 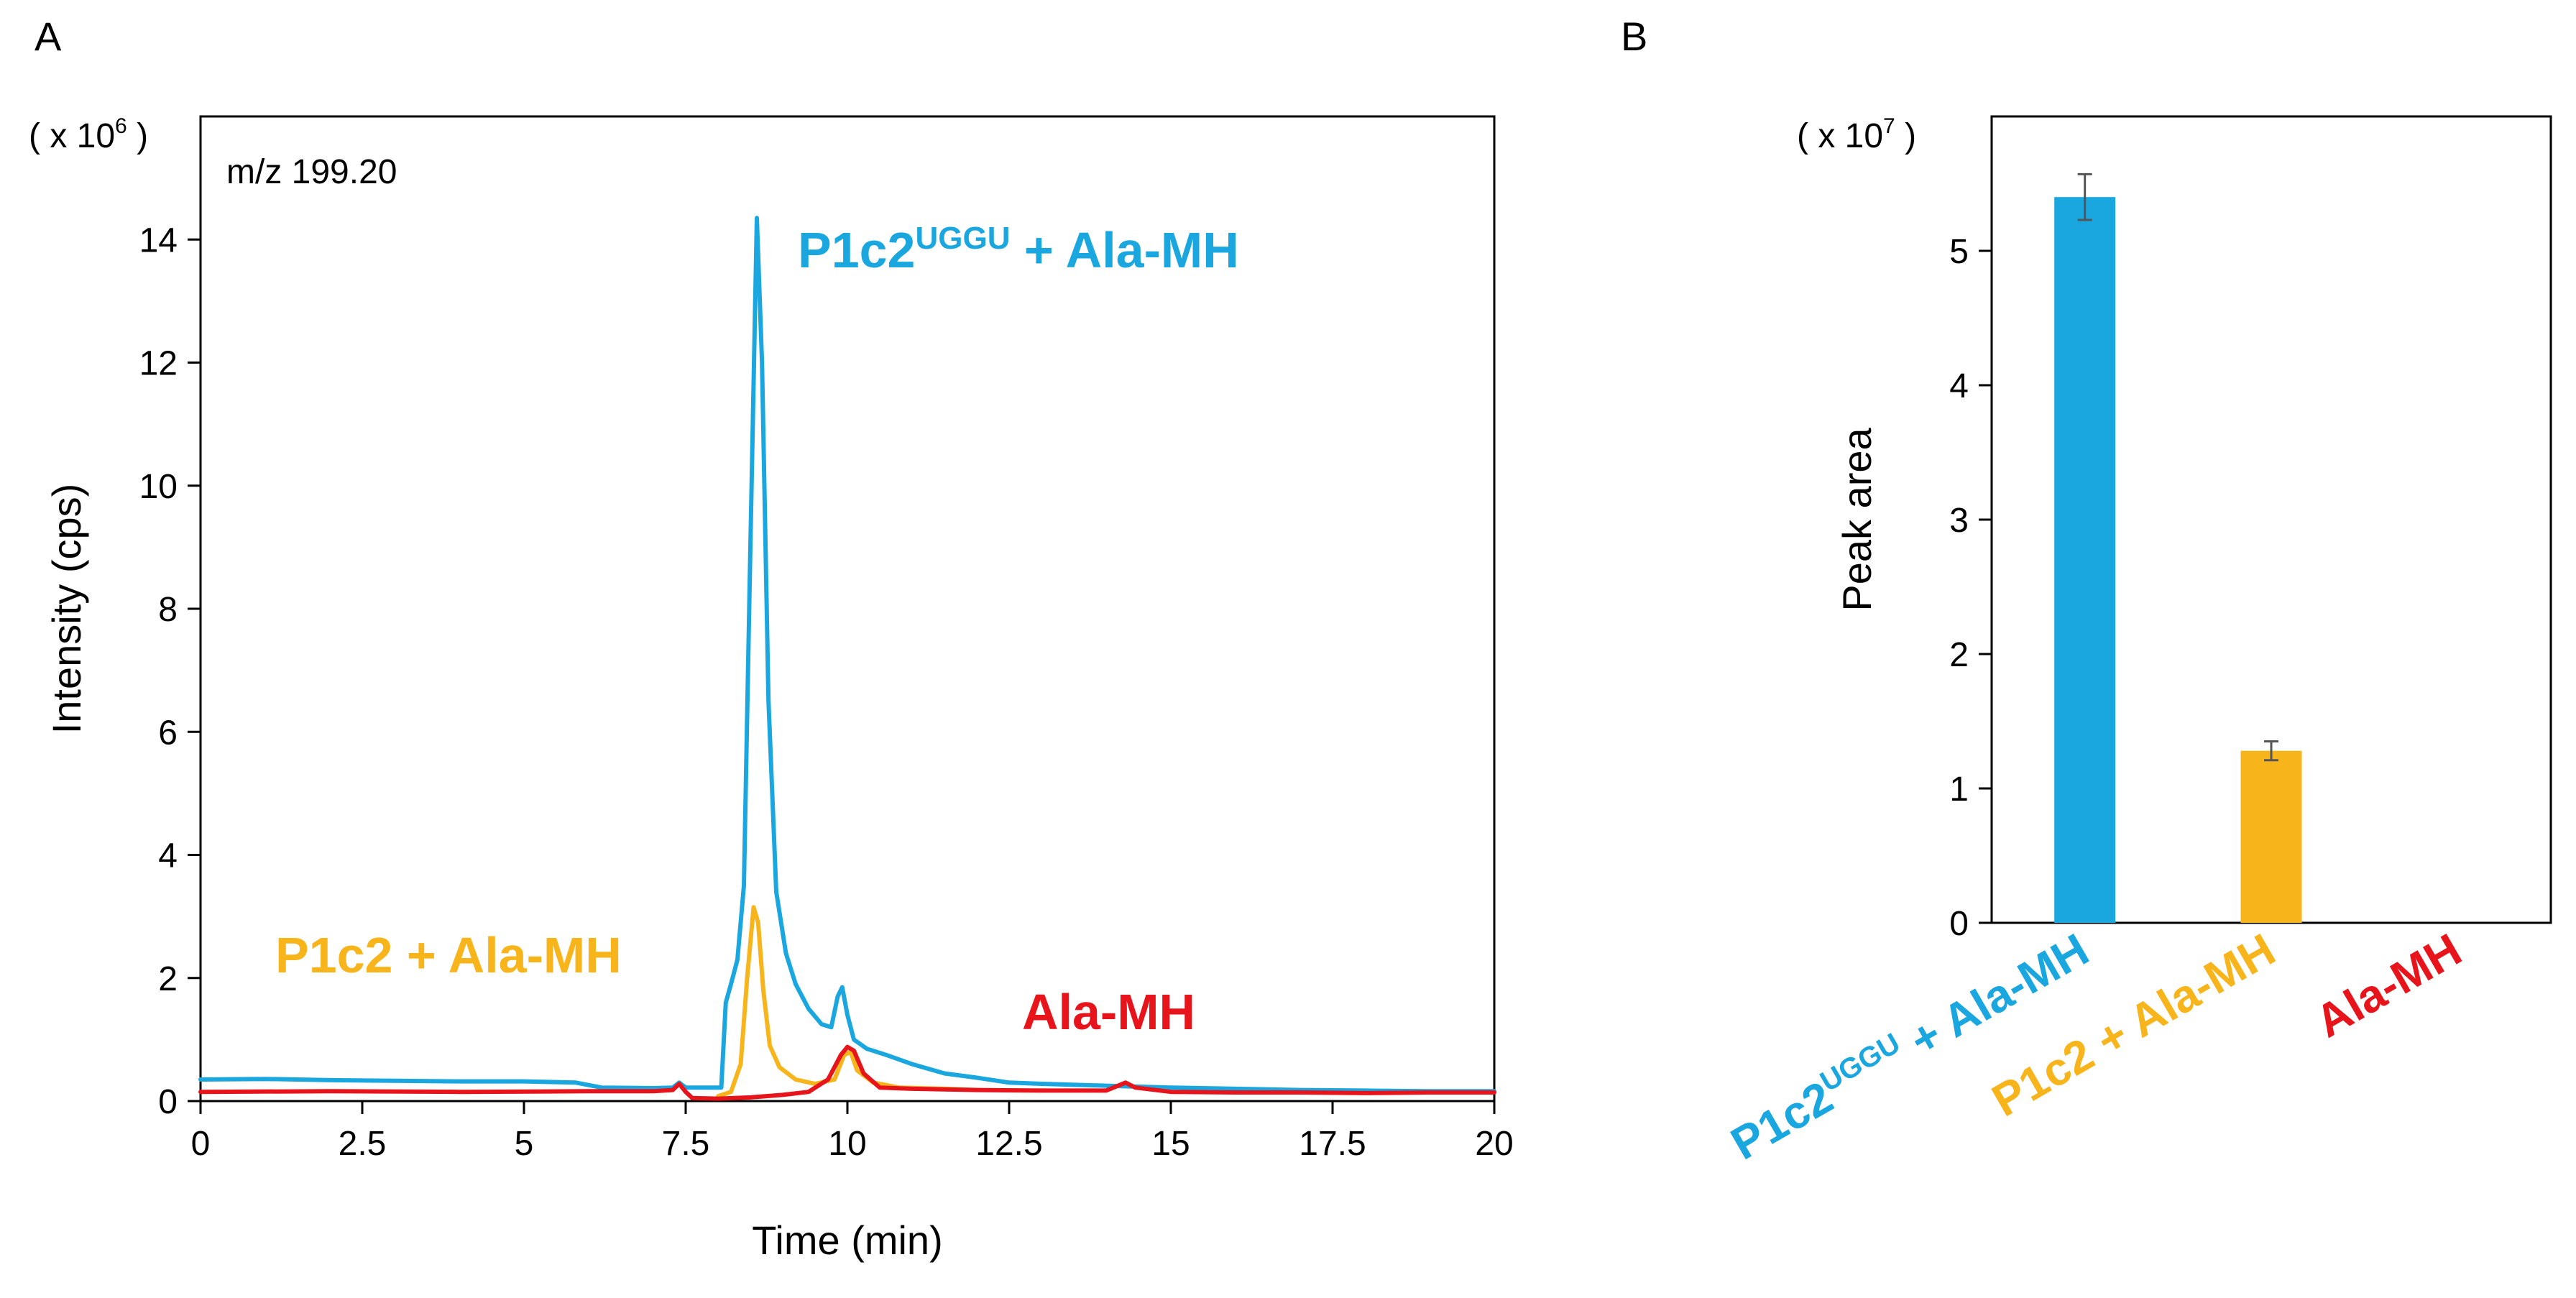 What do you see at coordinates (158, 487) in the screenshot?
I see `y-tick-label: 10` at bounding box center [158, 487].